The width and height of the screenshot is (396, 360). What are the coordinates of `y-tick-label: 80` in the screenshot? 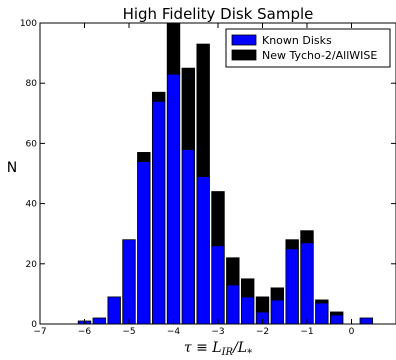 It's located at (32, 84).